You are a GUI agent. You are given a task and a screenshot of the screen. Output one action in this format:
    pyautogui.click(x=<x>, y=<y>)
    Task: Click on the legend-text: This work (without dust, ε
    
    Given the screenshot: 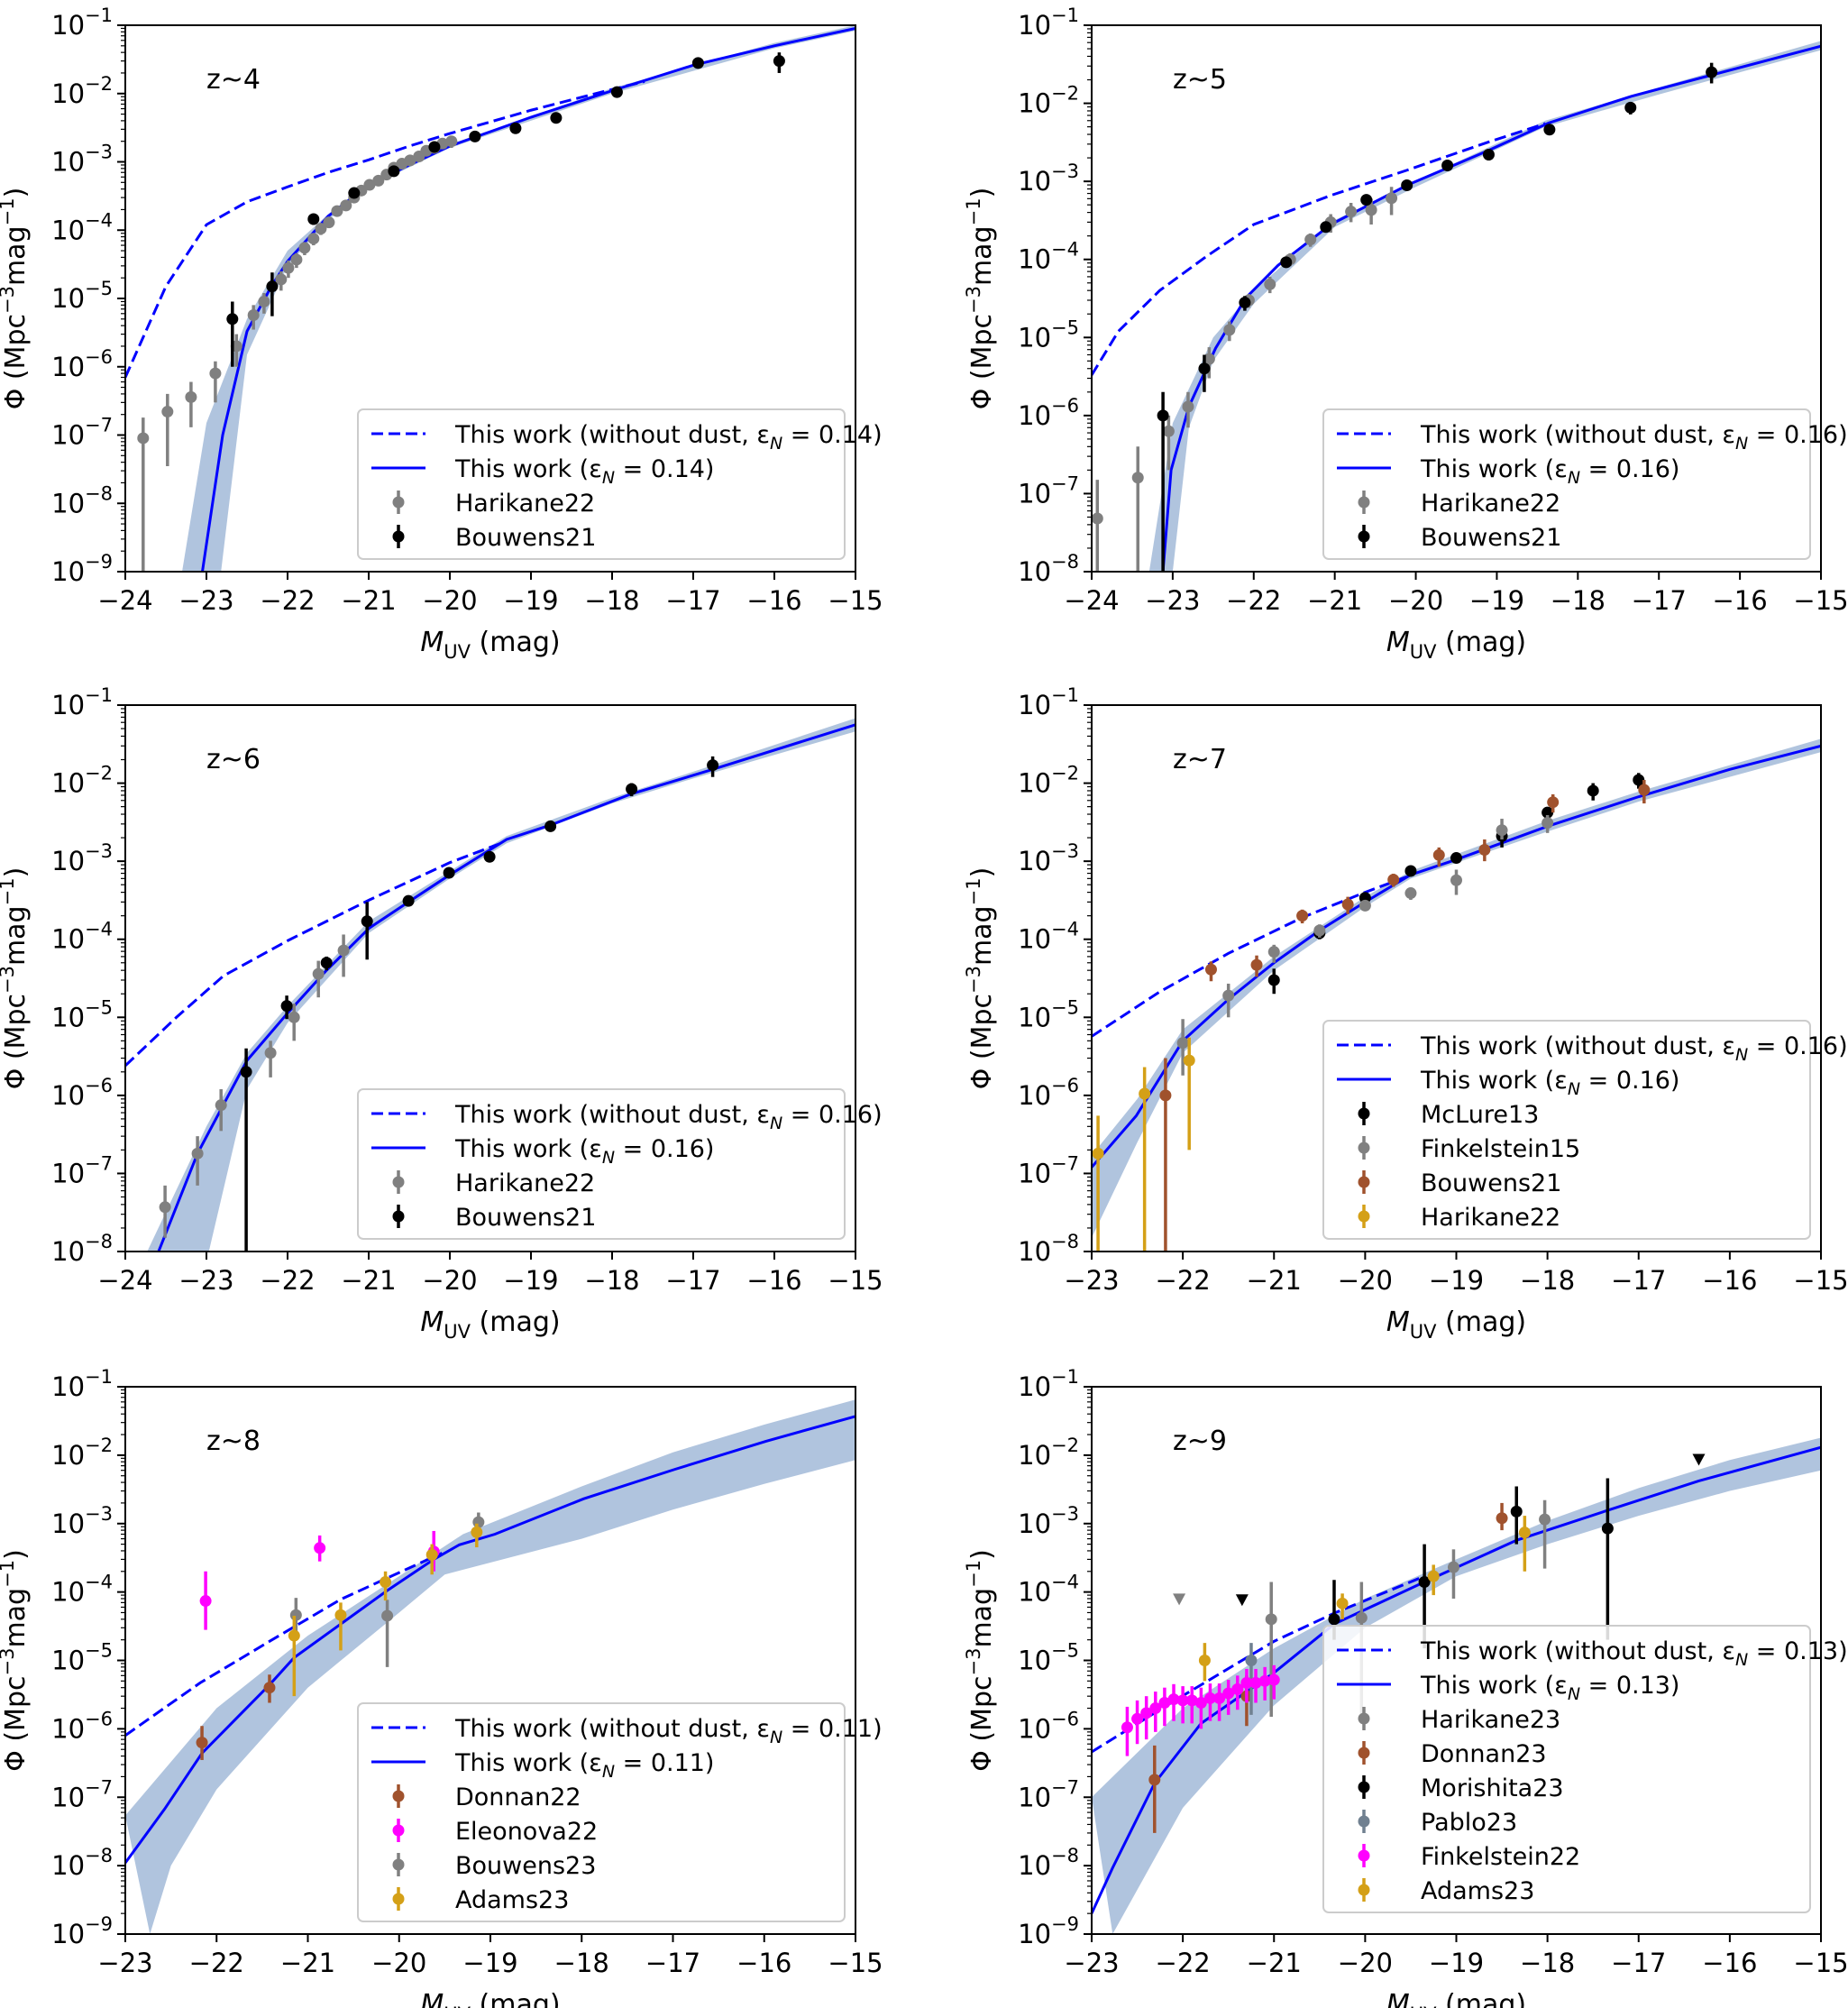 What is the action you would take?
    pyautogui.click(x=612, y=435)
    